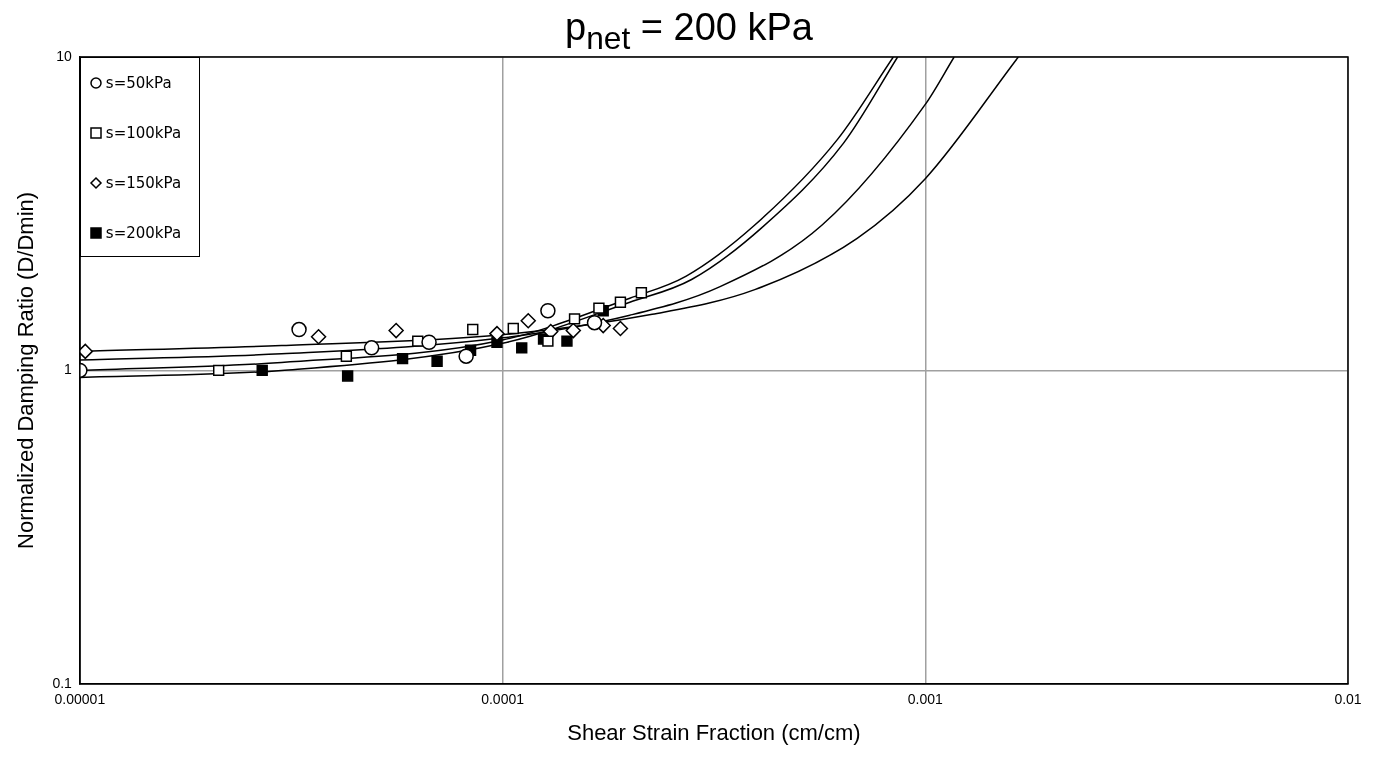  I want to click on legend-label: s=50kPa, so click(138, 83).